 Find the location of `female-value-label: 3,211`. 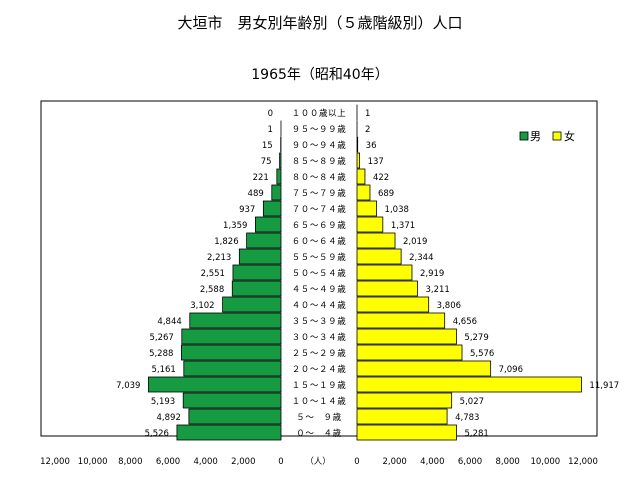

female-value-label: 3,211 is located at coordinates (437, 290).